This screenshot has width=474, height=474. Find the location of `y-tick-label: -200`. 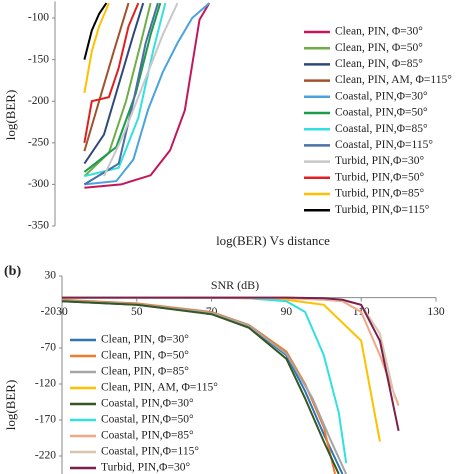

y-tick-label: -200 is located at coordinates (38, 101).